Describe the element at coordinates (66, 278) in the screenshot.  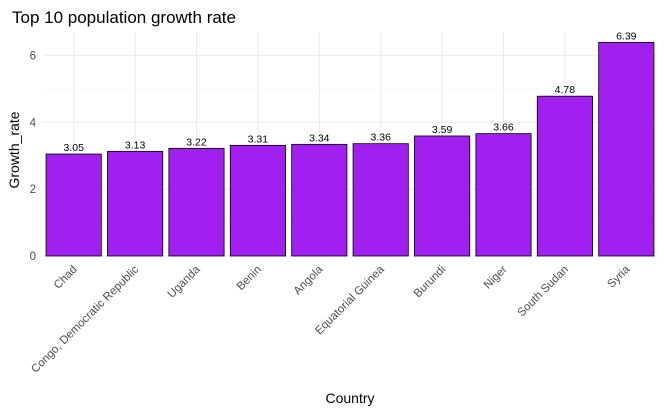
I see `x-tick-label: Chad` at that location.